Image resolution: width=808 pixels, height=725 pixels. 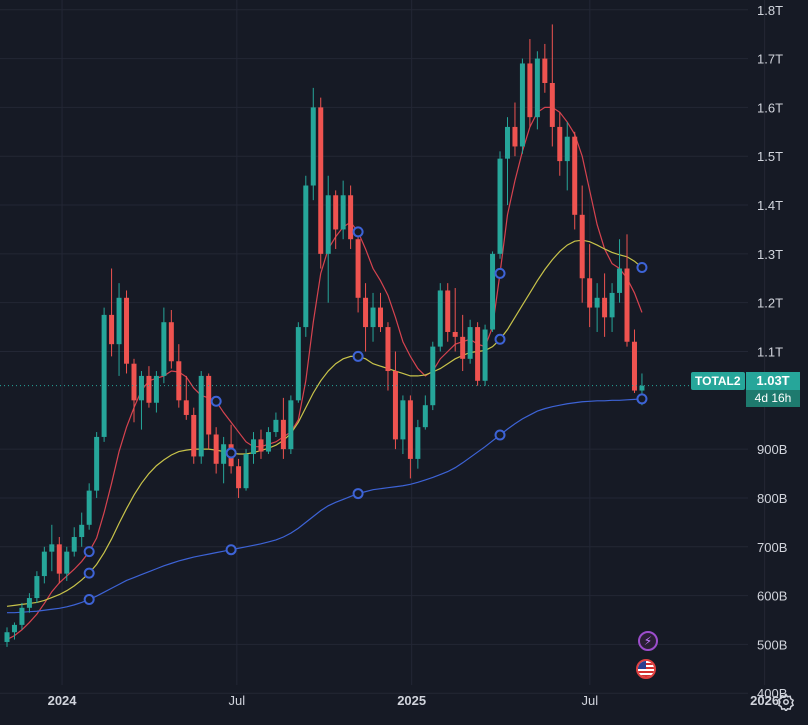 I want to click on symbol-label: TOTAL2, so click(x=718, y=381).